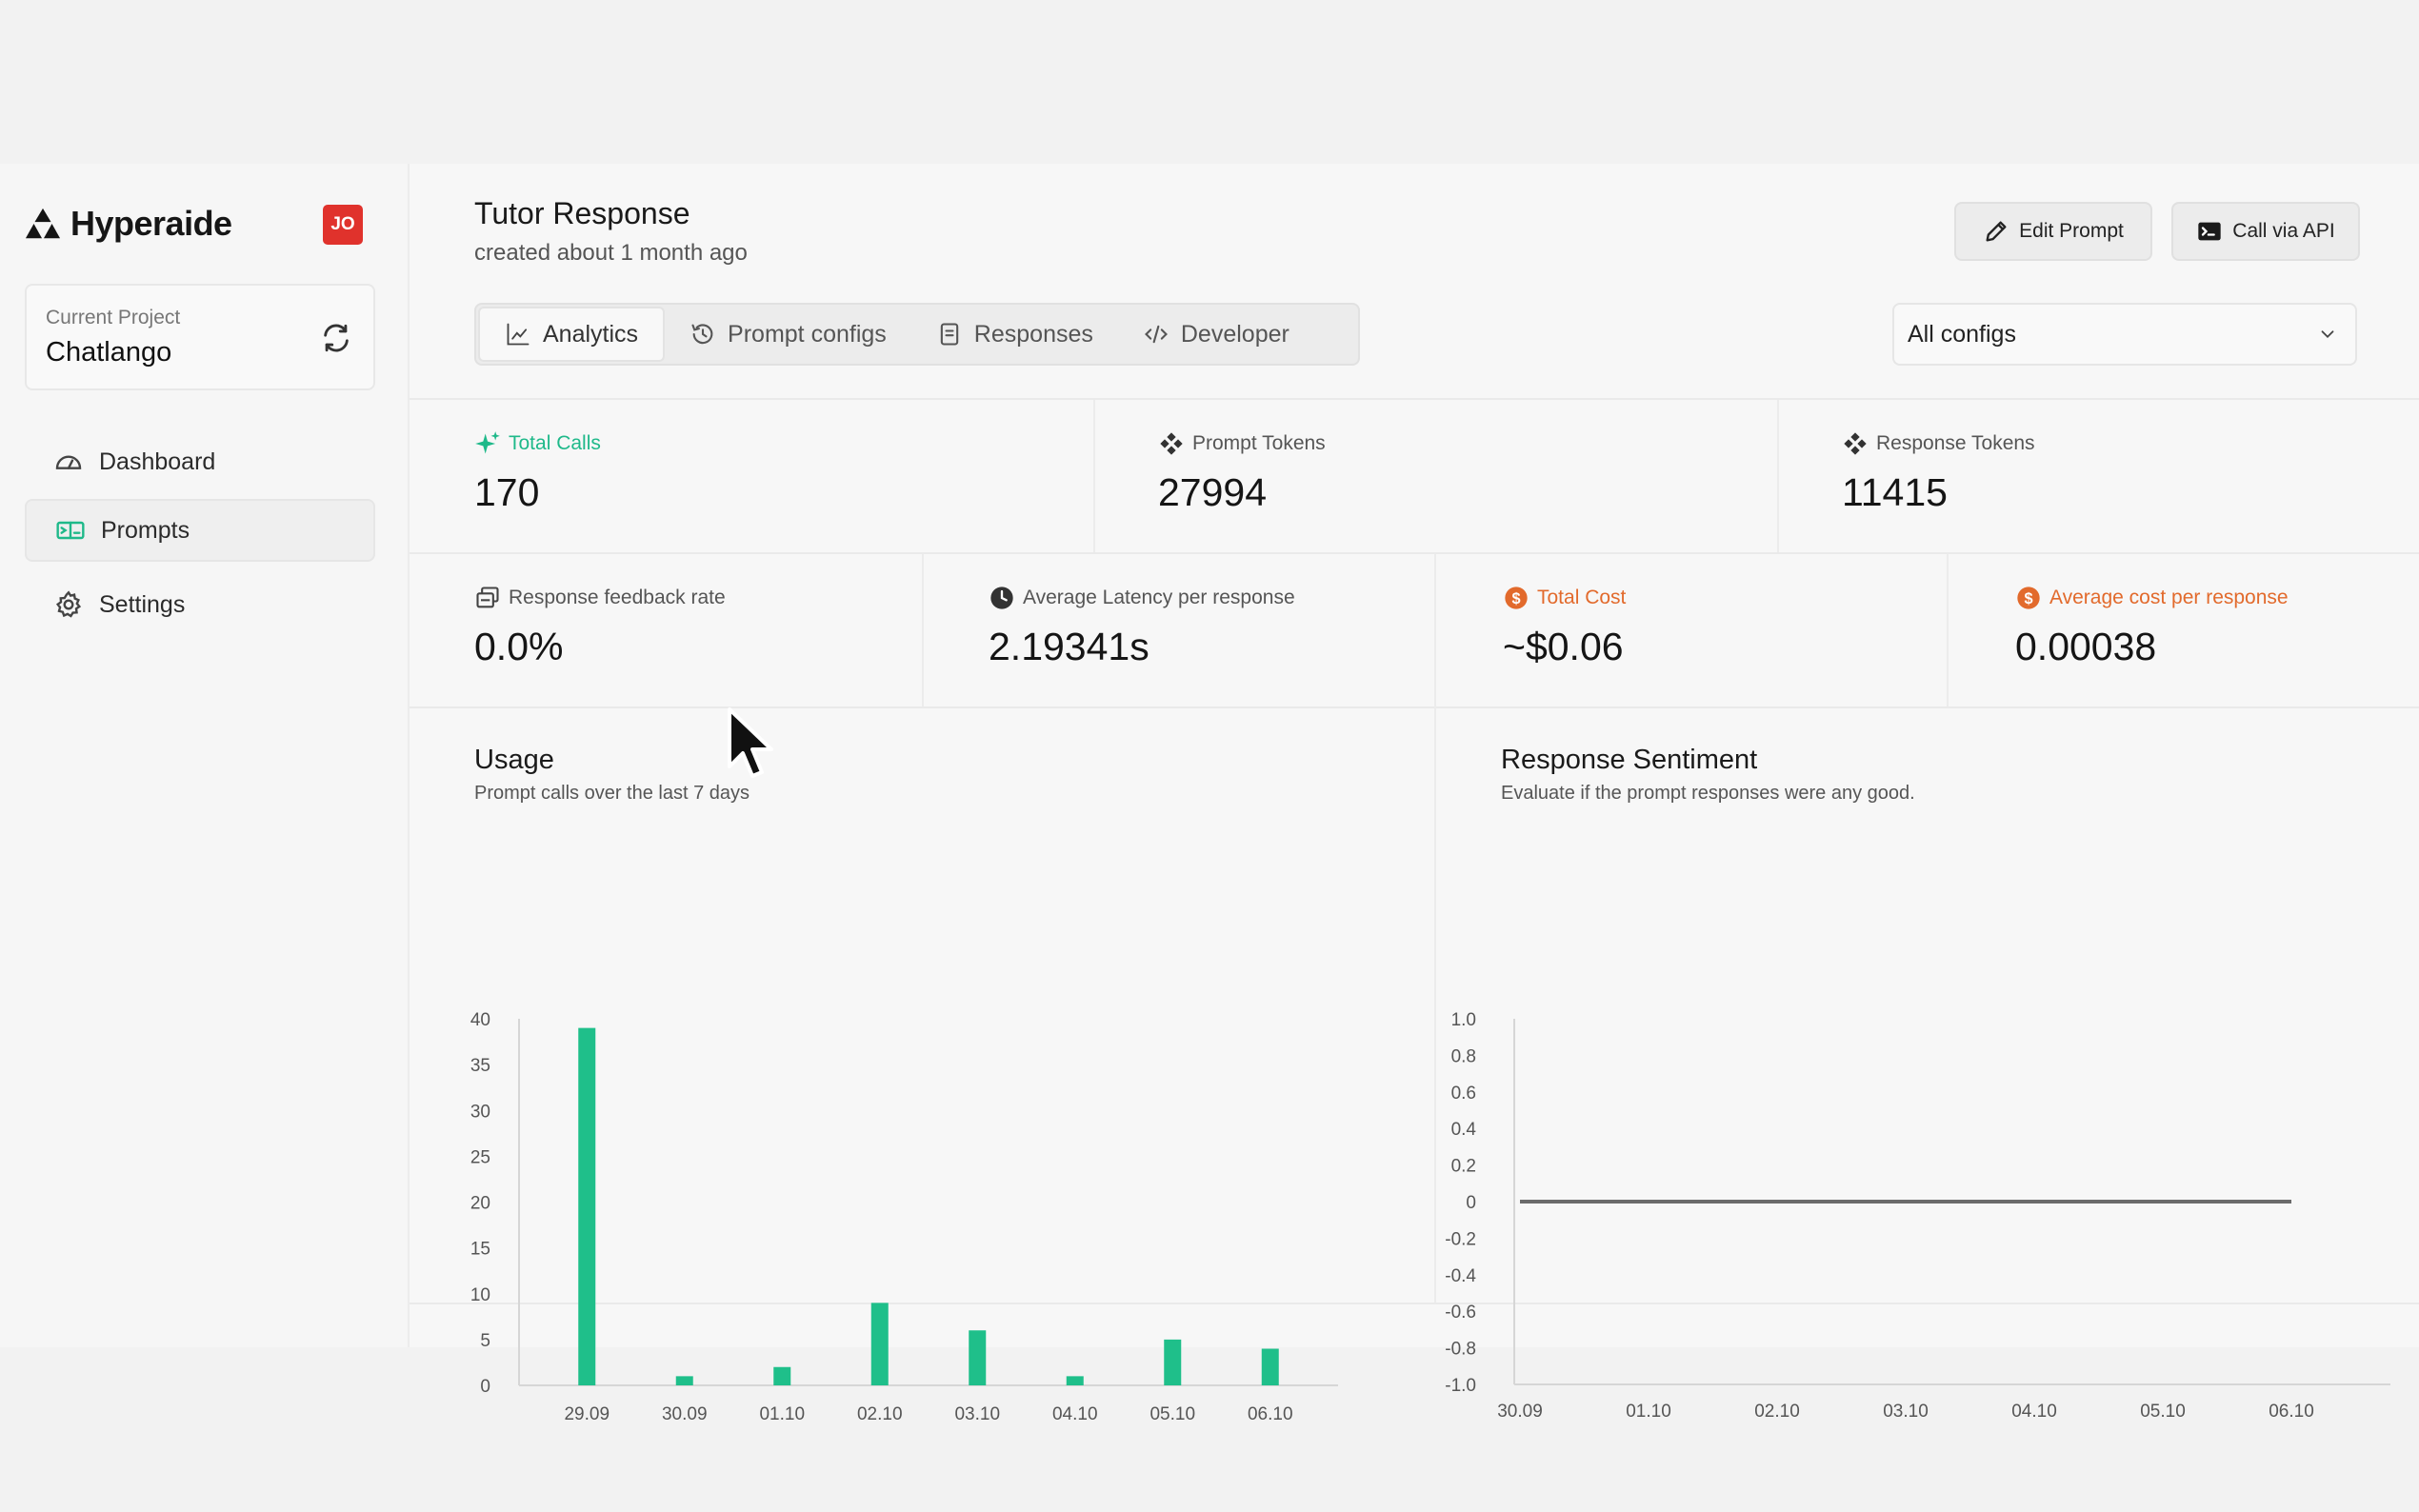 This screenshot has height=1512, width=2419. I want to click on prompts-icon, so click(70, 530).